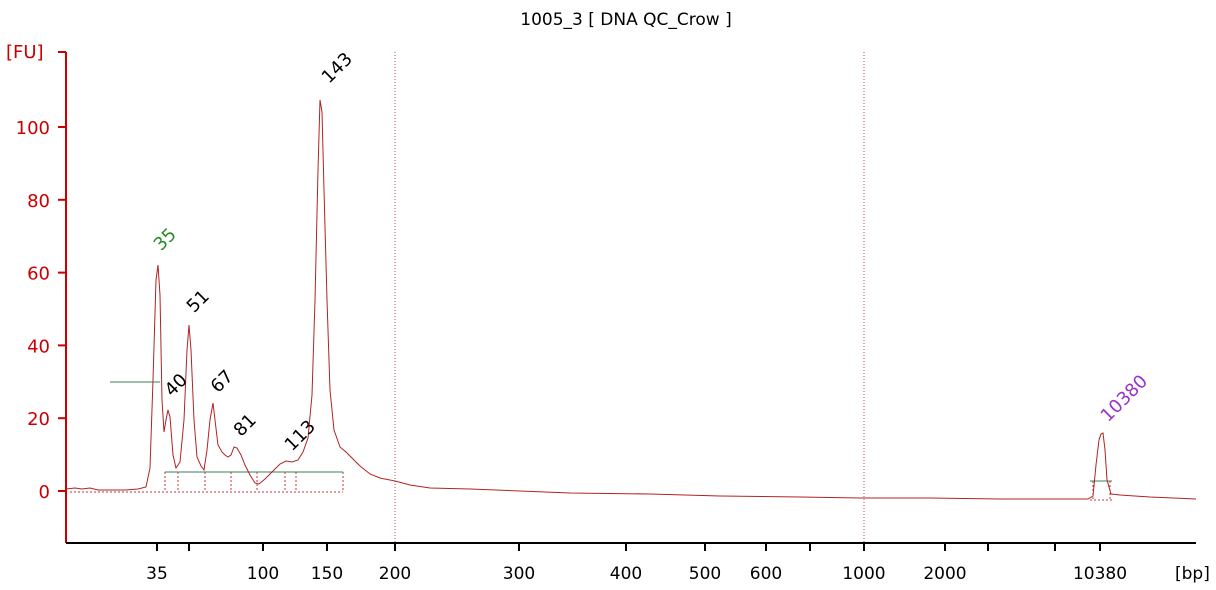  I want to click on x-tick-label: 400, so click(626, 574).